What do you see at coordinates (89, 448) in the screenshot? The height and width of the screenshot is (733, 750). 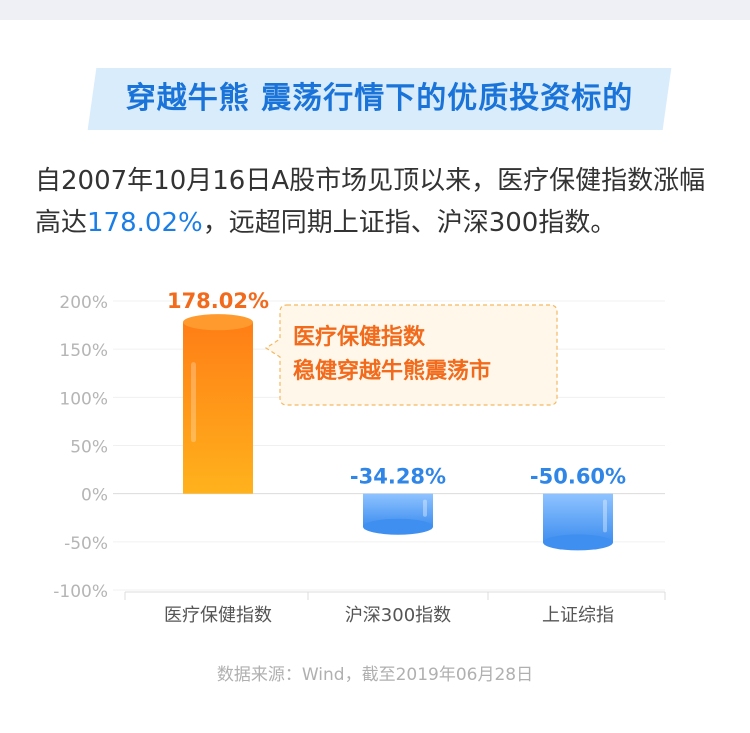 I see `y-tick-label: 50%` at bounding box center [89, 448].